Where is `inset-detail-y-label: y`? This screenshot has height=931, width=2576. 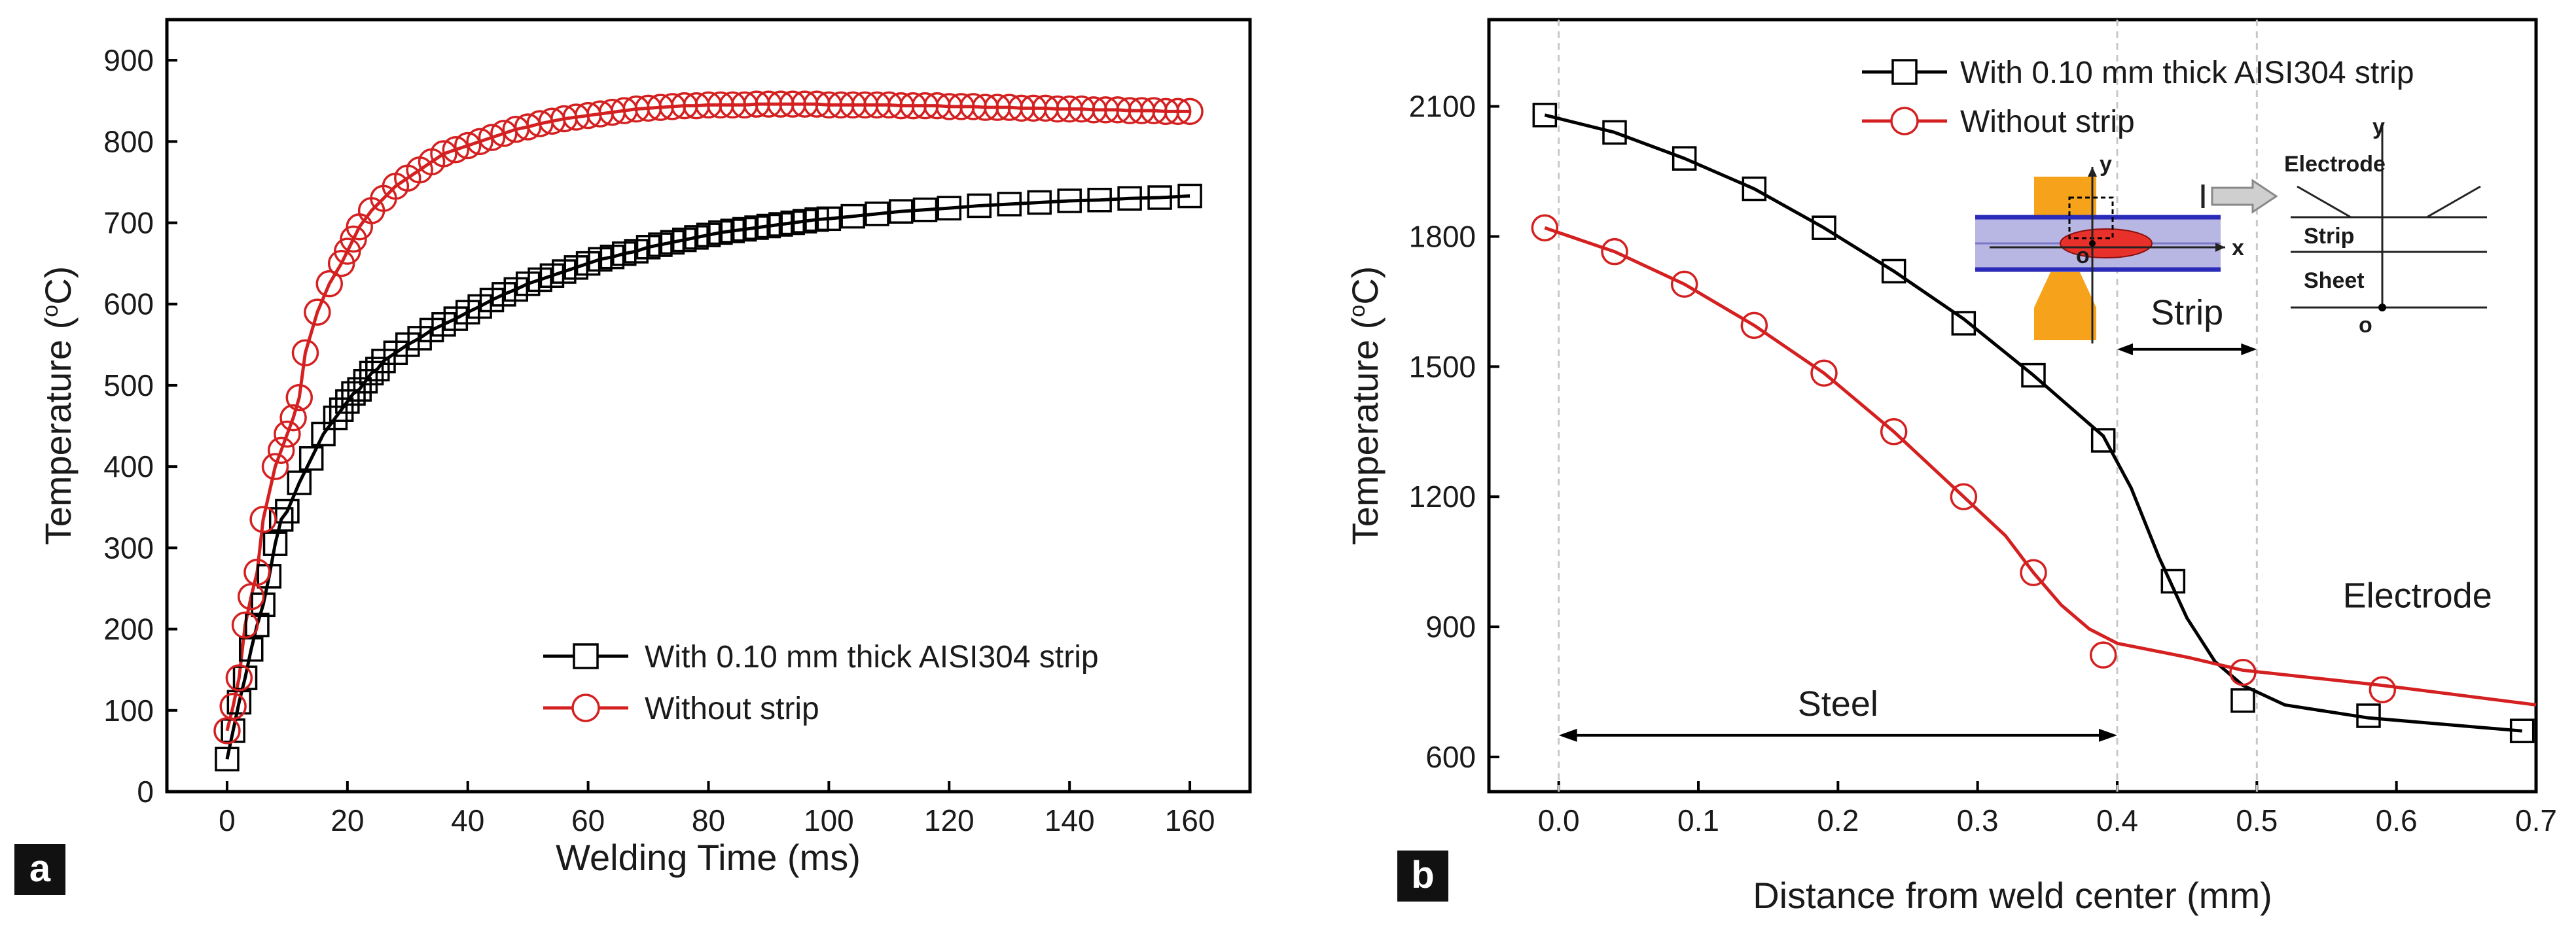
inset-detail-y-label: y is located at coordinates (2378, 127).